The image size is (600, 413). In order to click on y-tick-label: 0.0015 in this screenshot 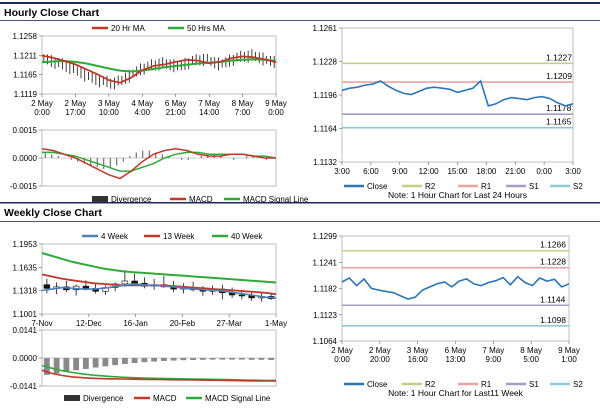, I will do `click(25, 130)`.